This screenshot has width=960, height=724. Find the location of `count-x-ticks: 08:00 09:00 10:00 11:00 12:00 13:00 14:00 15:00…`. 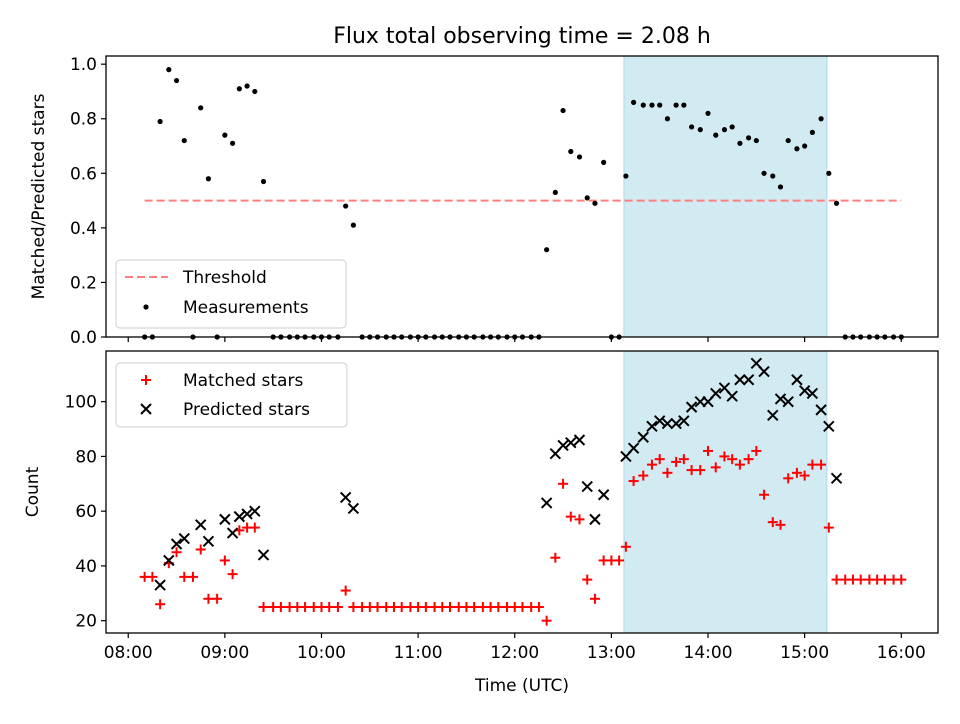

count-x-ticks: 08:00 09:00 10:00 11:00 12:00 13:00 14:00 15:00… is located at coordinates (515, 648).